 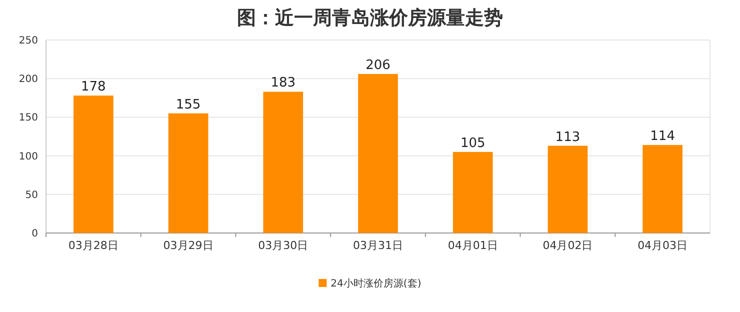 What do you see at coordinates (93, 87) in the screenshot?
I see `data-label: 178` at bounding box center [93, 87].